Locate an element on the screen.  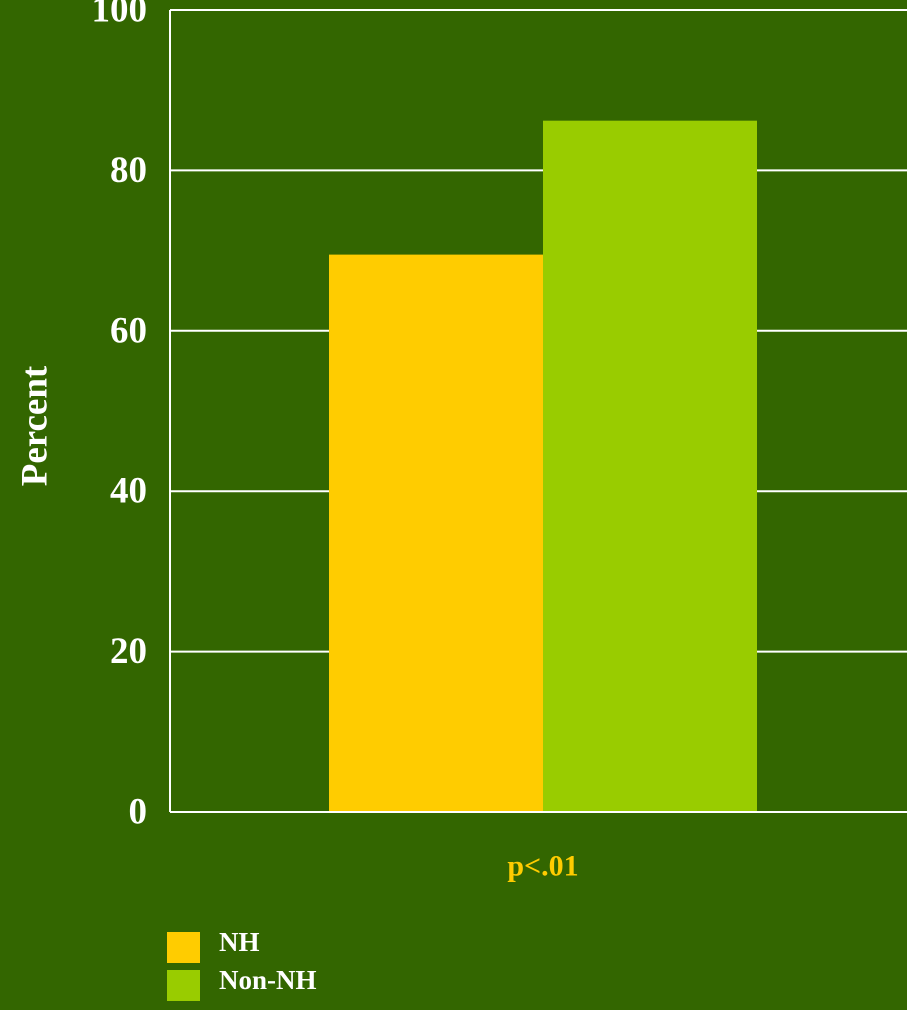
legend-label-nh: NH is located at coordinates (239, 942).